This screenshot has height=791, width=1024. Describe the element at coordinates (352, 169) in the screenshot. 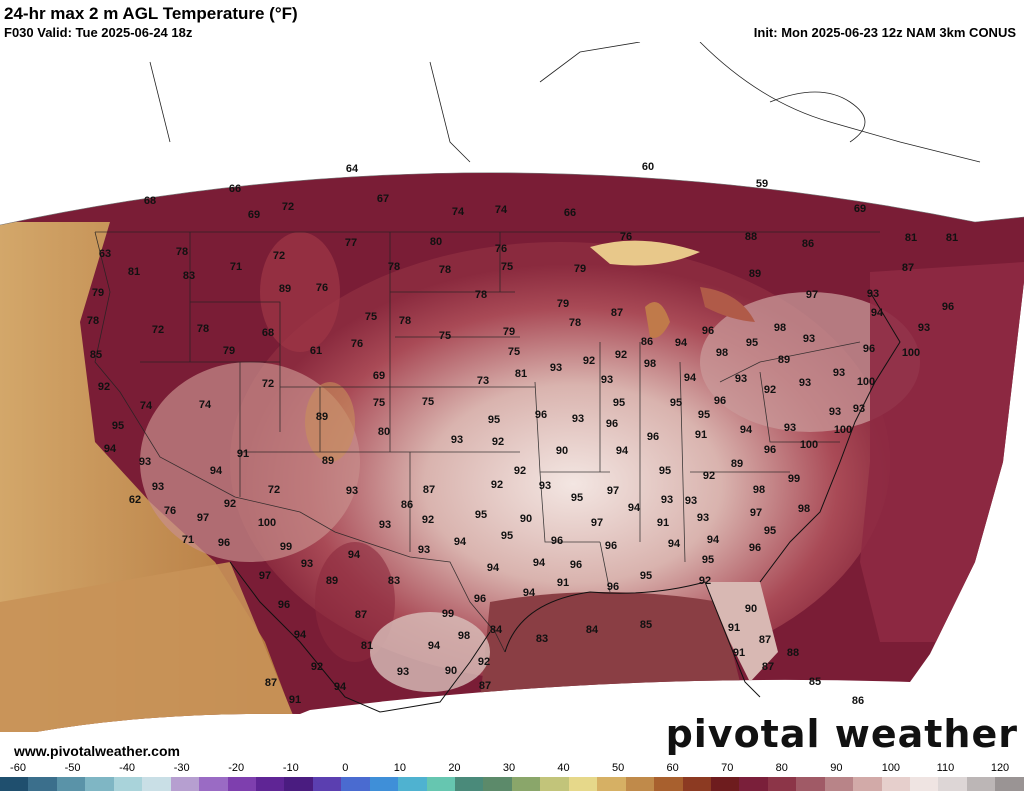

I see `temperature-label: 64` at that location.